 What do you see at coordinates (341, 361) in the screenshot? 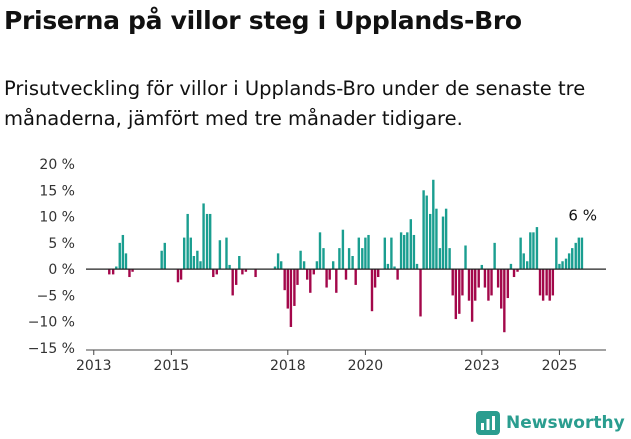
I see `x-axis: 2013 2015 2018 2020 2023 2025` at bounding box center [341, 361].